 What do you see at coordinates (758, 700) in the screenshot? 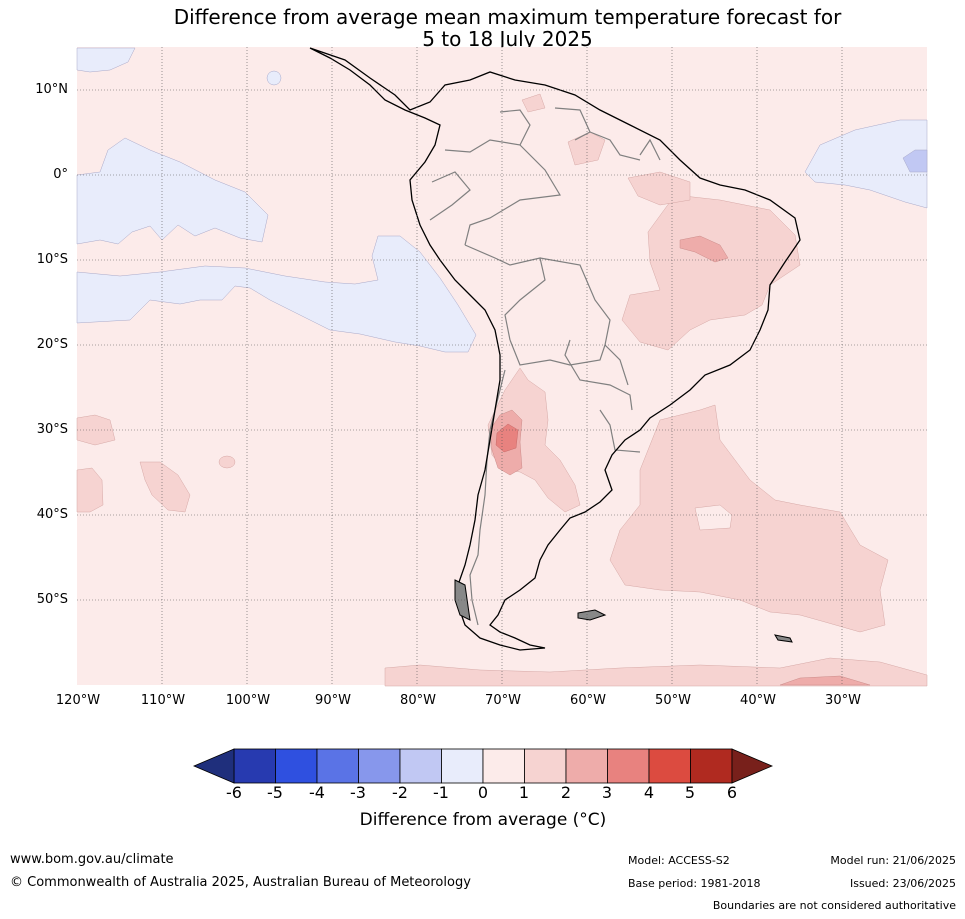
I see `lon-label-40w: 40°W` at bounding box center [758, 700].